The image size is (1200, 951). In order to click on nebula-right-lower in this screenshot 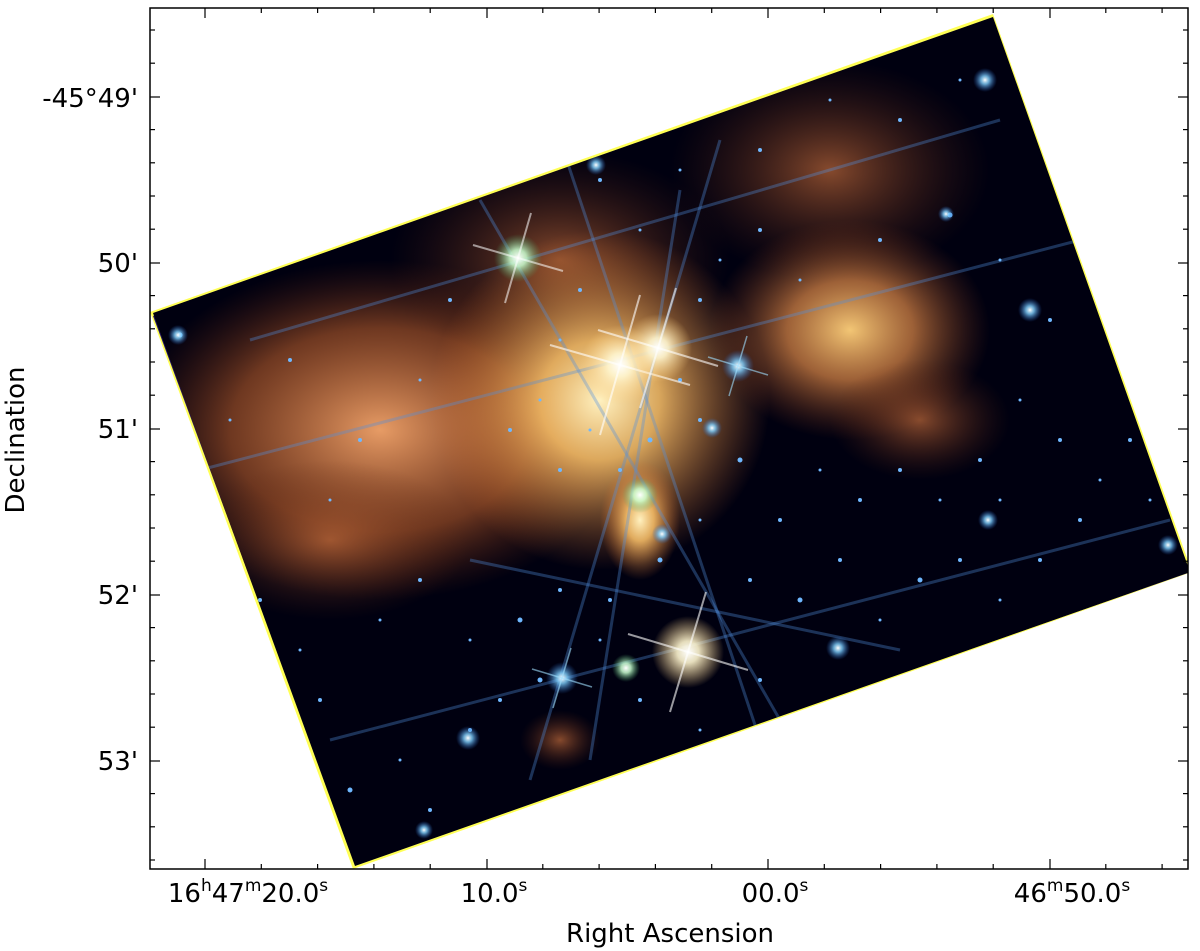, I will do `click(920, 420)`.